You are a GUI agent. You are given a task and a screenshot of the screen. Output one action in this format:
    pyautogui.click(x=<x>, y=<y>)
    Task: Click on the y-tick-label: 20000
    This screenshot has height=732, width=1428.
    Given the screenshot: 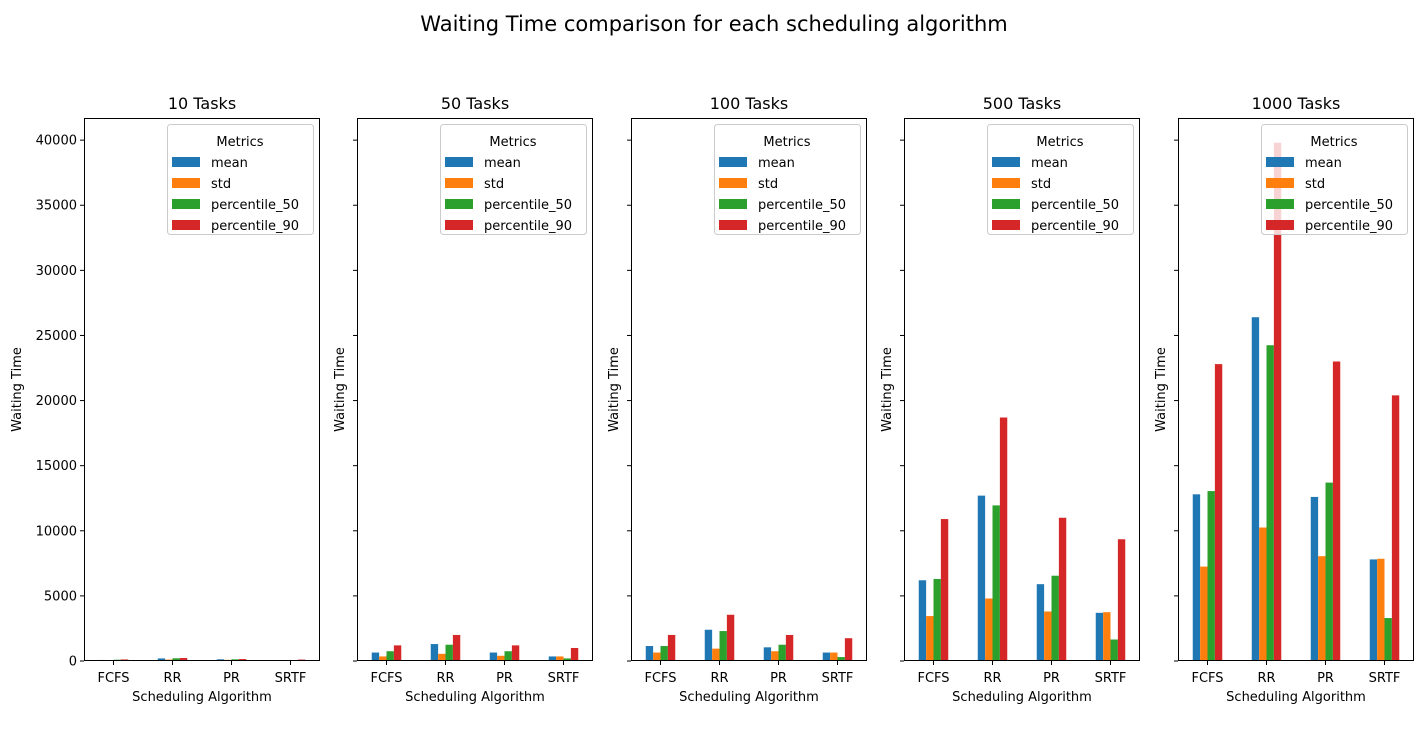 What is the action you would take?
    pyautogui.click(x=56, y=401)
    